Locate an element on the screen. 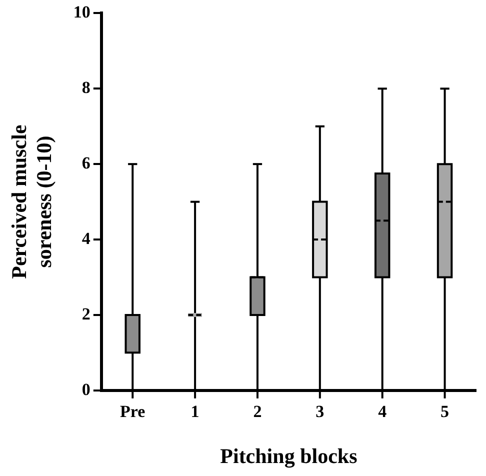  x-tick-label: 2 is located at coordinates (257, 411).